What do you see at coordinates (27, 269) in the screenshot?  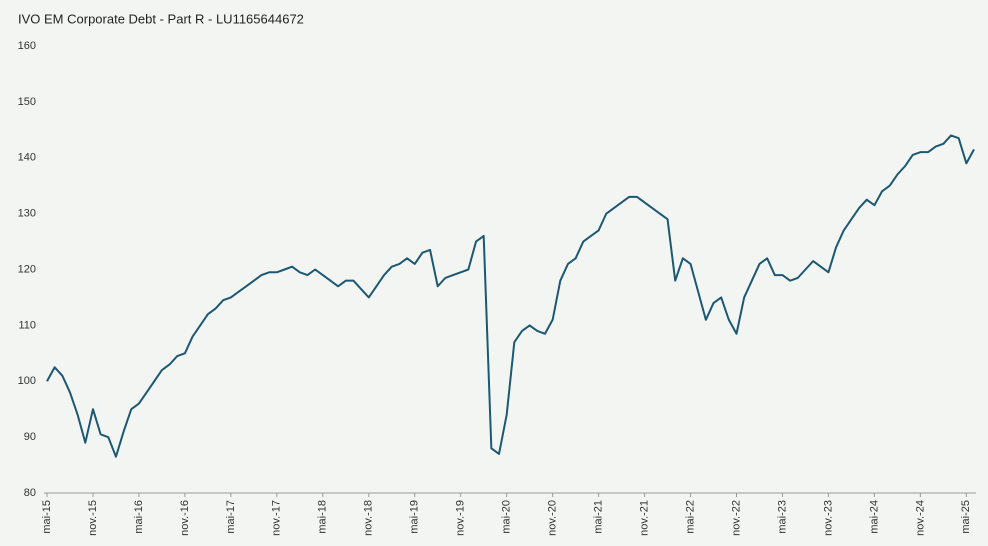 I see `y-tick-label: 120` at bounding box center [27, 269].